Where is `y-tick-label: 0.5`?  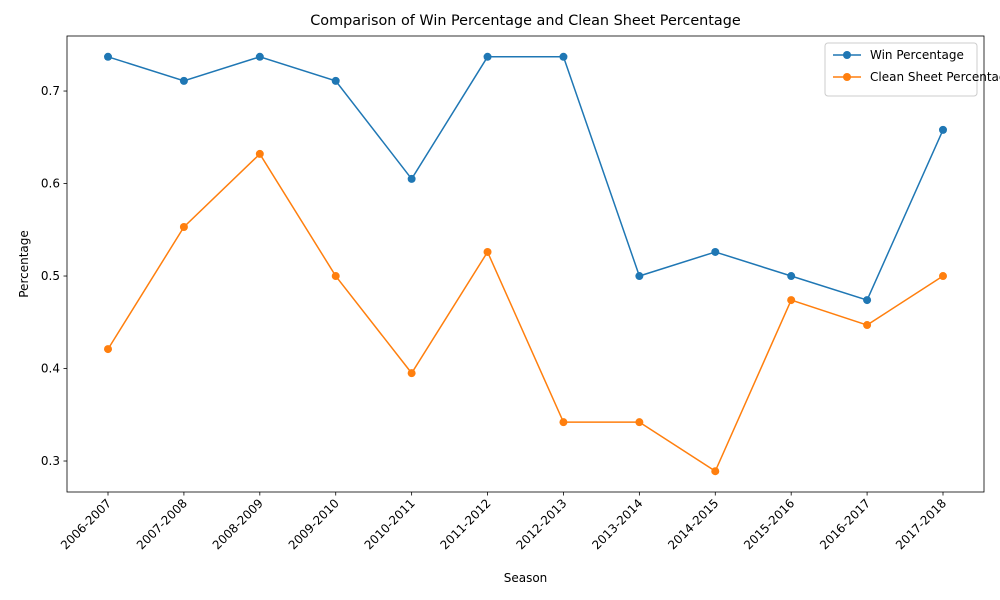
y-tick-label: 0.5 is located at coordinates (50, 276).